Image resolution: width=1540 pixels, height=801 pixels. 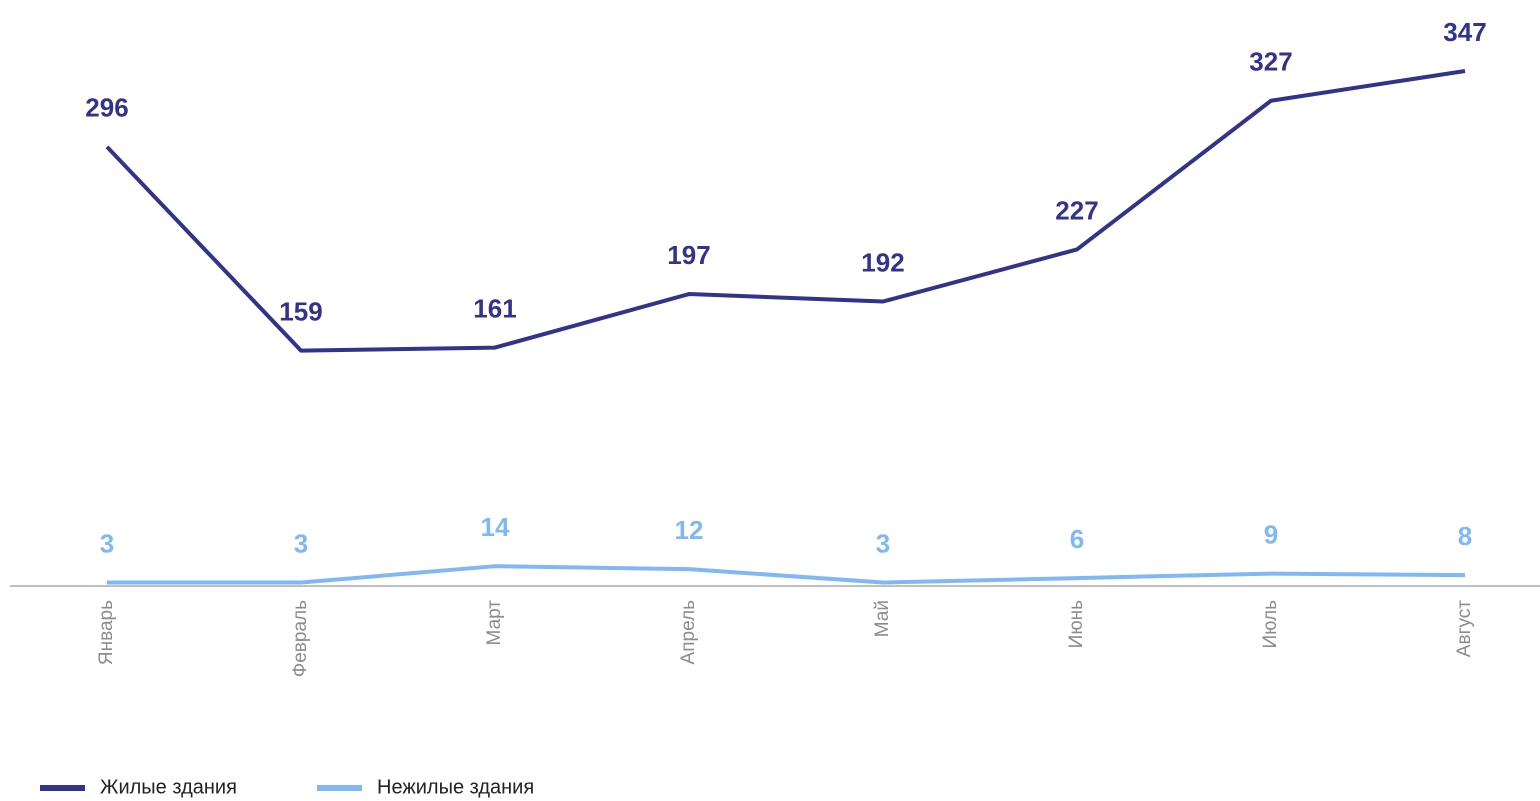 I want to click on legend-label: Нежилые здания, so click(x=455, y=787).